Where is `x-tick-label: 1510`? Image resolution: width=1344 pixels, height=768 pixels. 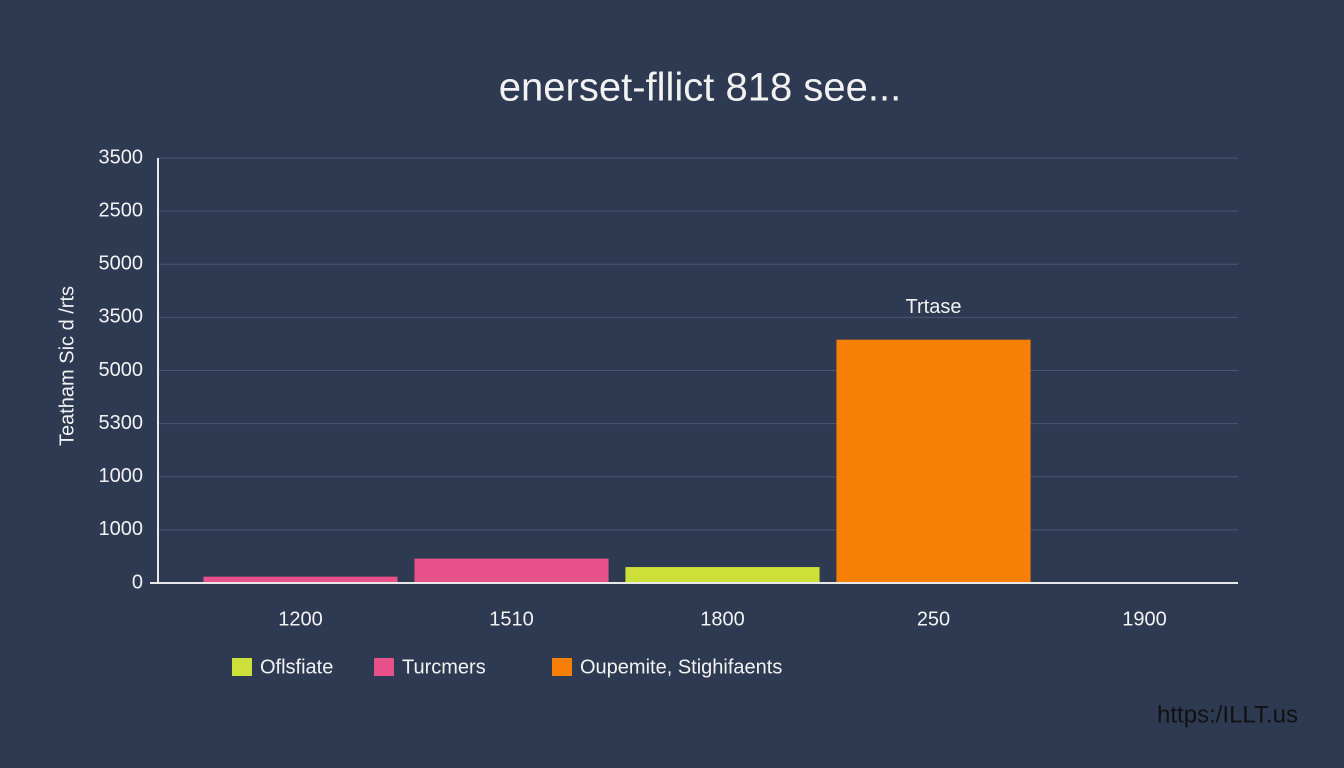 x-tick-label: 1510 is located at coordinates (511, 619).